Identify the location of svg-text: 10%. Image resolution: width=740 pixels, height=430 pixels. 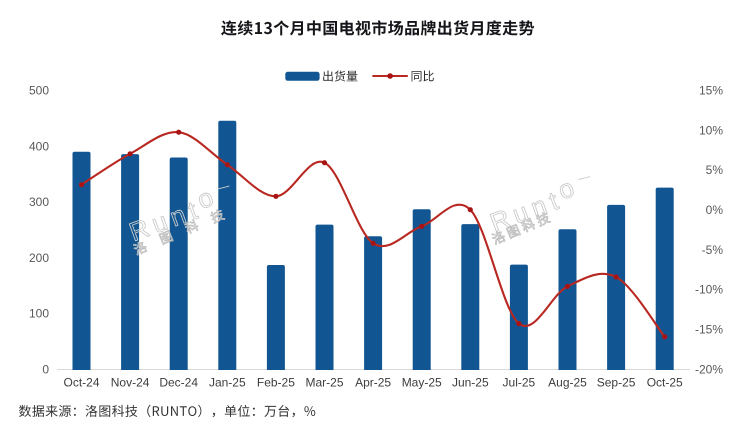
(711, 130).